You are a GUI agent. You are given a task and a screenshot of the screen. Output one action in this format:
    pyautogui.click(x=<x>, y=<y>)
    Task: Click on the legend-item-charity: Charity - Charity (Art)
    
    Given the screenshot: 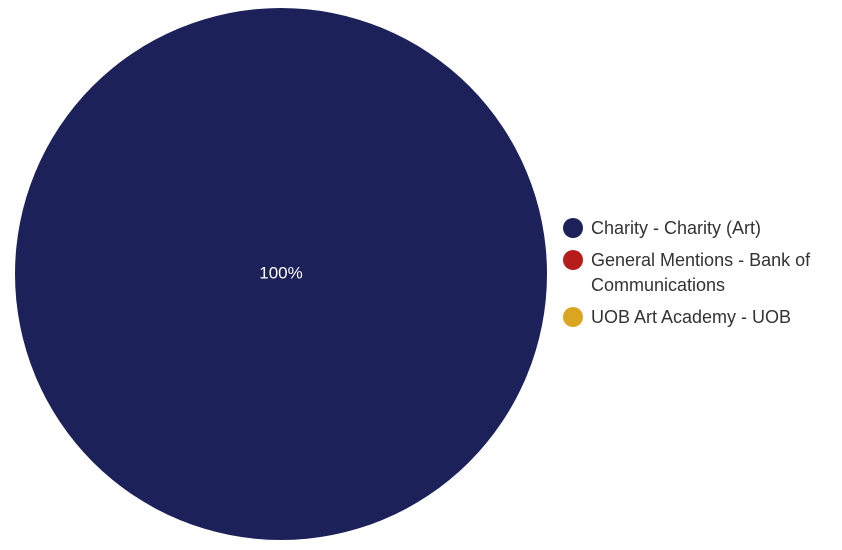 What is the action you would take?
    pyautogui.click(x=701, y=228)
    